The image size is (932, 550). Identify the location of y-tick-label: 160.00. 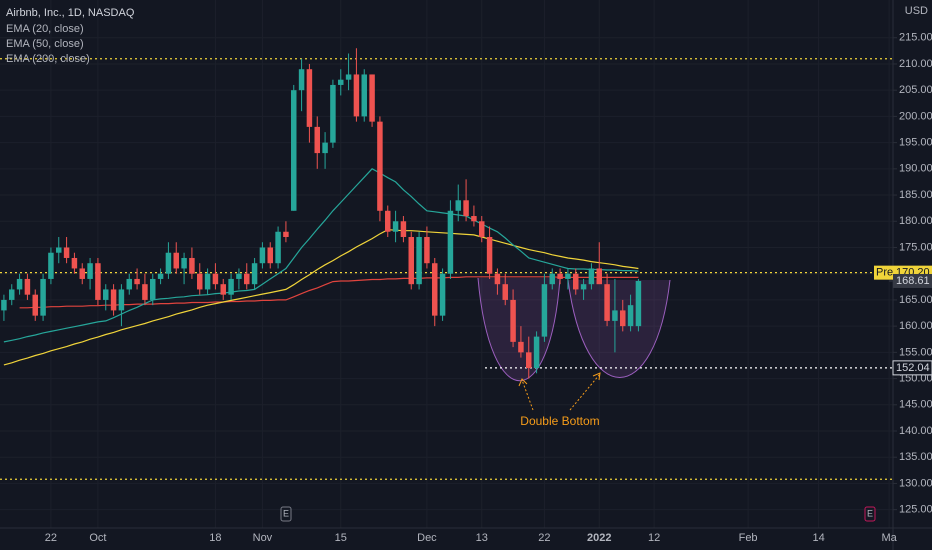
(915, 326).